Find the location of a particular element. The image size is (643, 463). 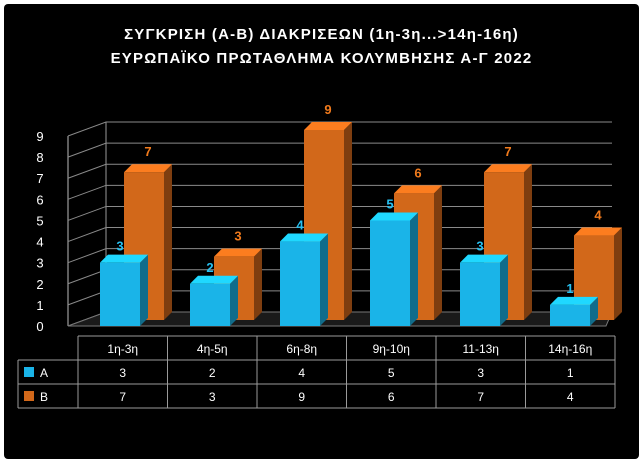

table-cell-a: 4 is located at coordinates (301, 373).